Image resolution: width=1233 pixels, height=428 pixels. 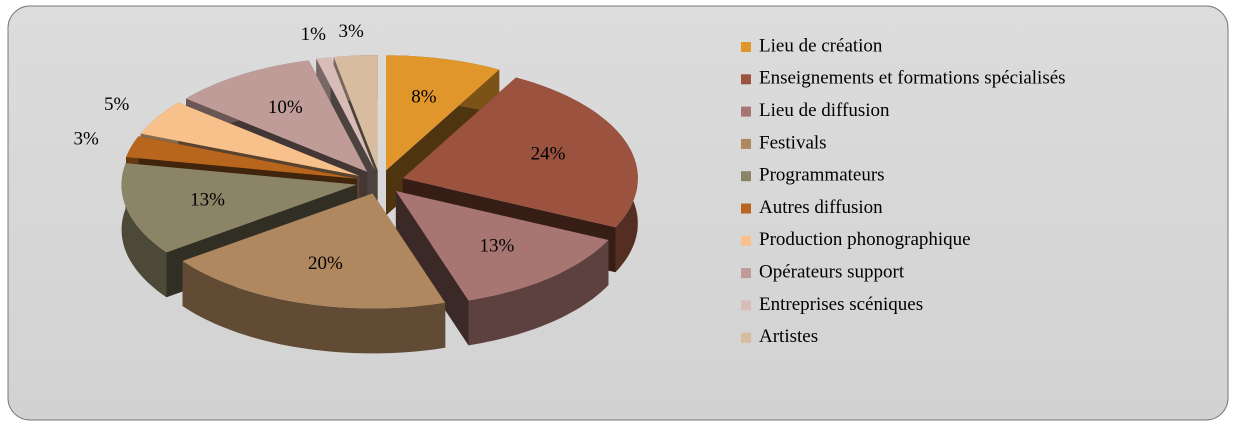 I want to click on legend-label: Festivals, so click(x=793, y=142).